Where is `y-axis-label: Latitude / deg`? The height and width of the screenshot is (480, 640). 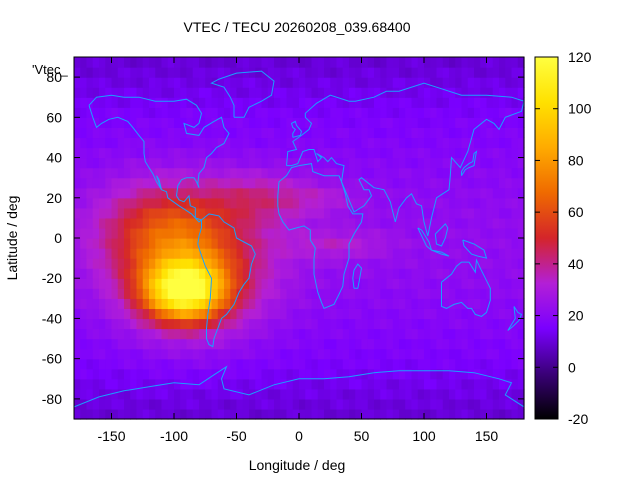 y-axis-label: Latitude / deg is located at coordinates (12, 238).